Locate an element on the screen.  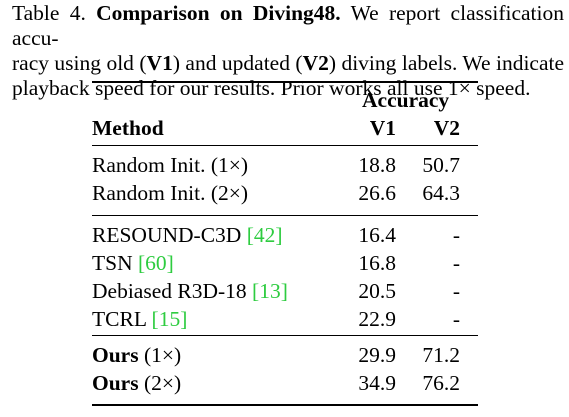
citation-link: [13] is located at coordinates (270, 291).